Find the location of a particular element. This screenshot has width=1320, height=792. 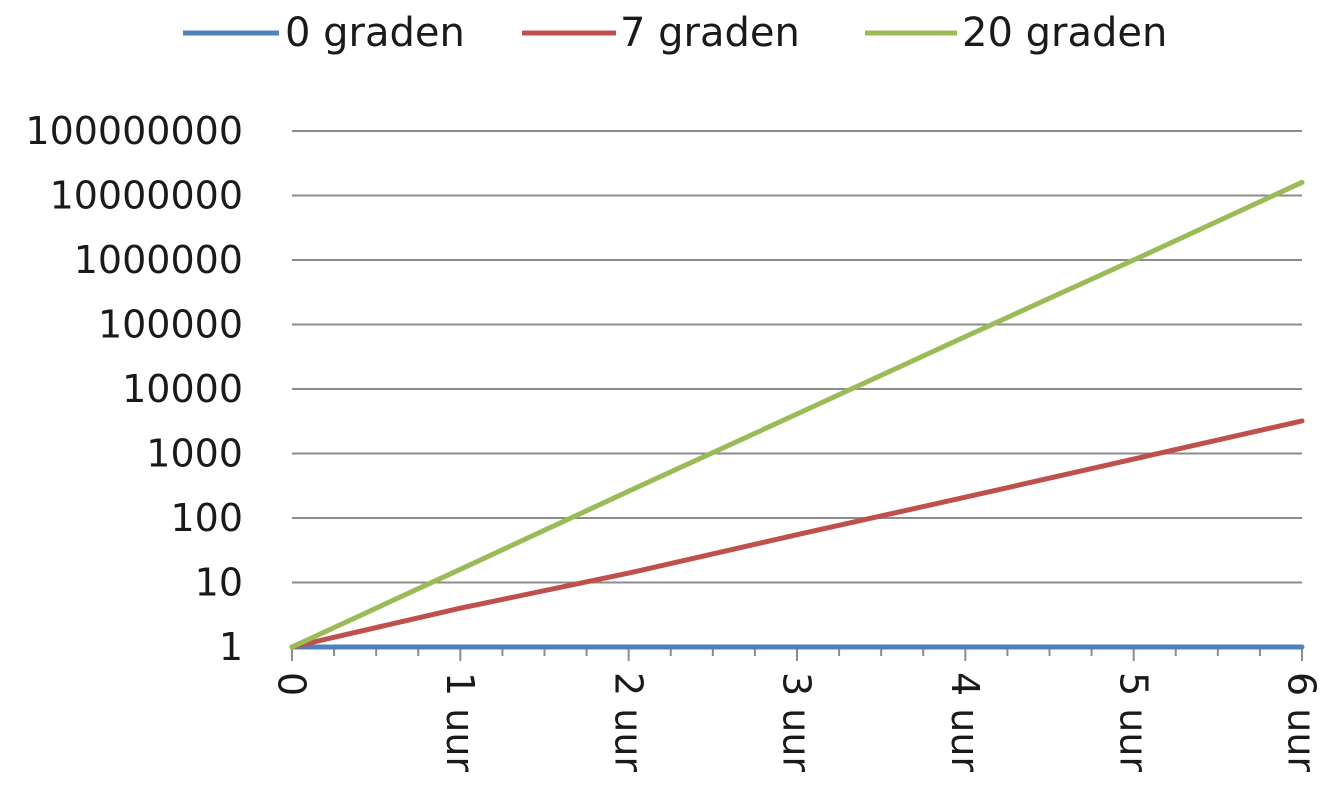

y-tick-label: 1000 is located at coordinates (194, 454).